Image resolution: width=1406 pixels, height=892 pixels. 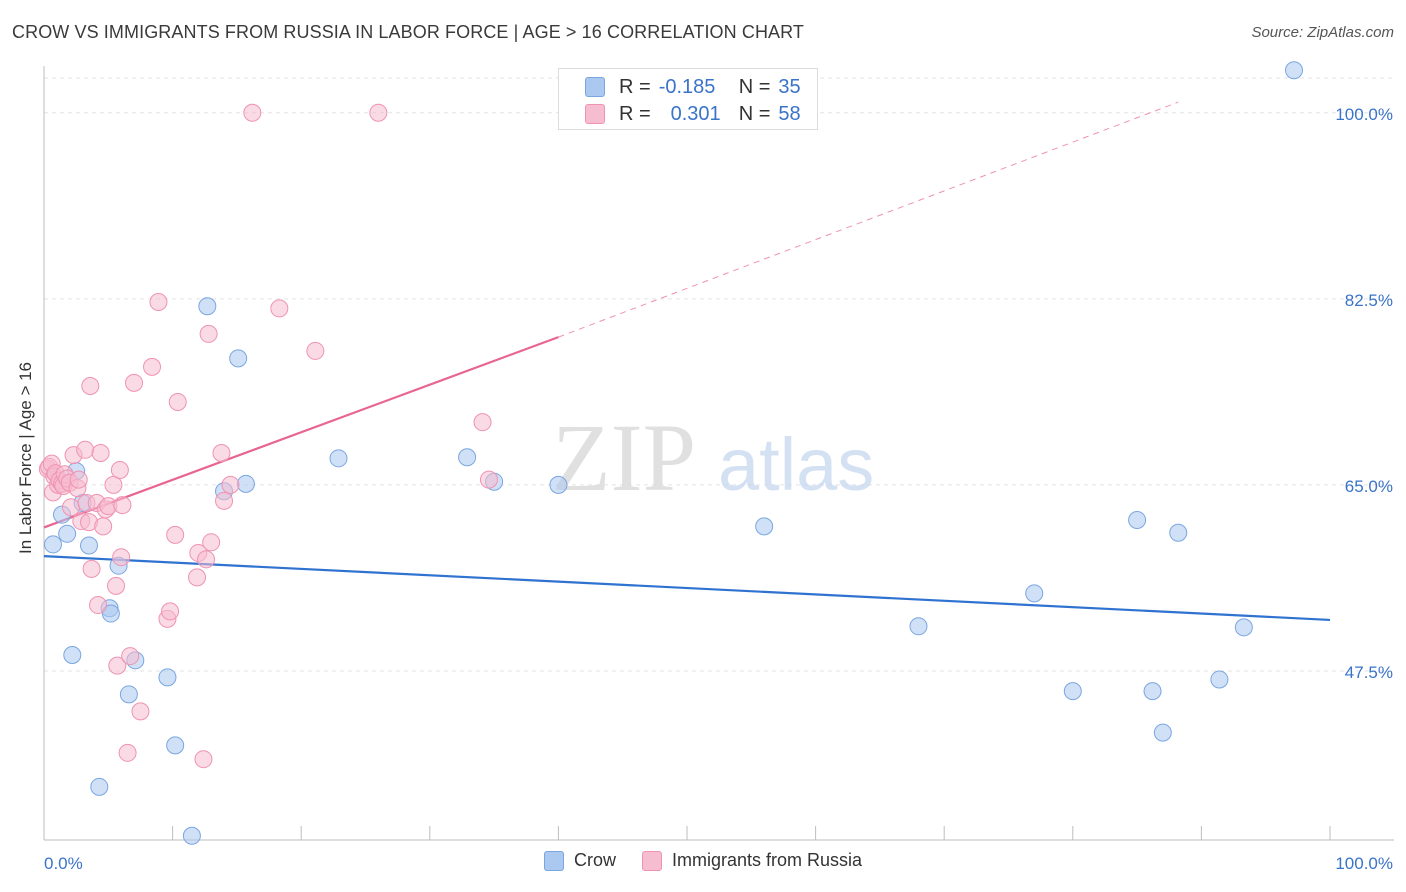 I want to click on legend-item-russia: Immigrants from Russia, so click(x=752, y=860).